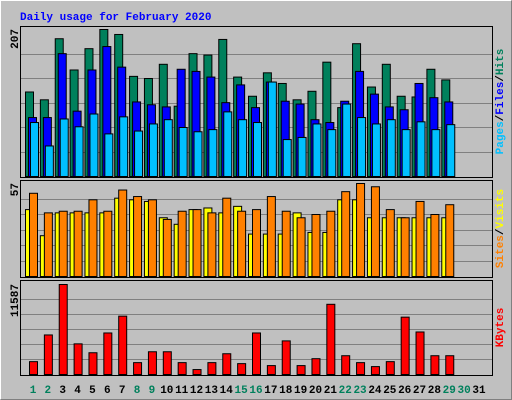 This screenshot has width=512, height=400. I want to click on x-tick-label: 20, so click(315, 391).